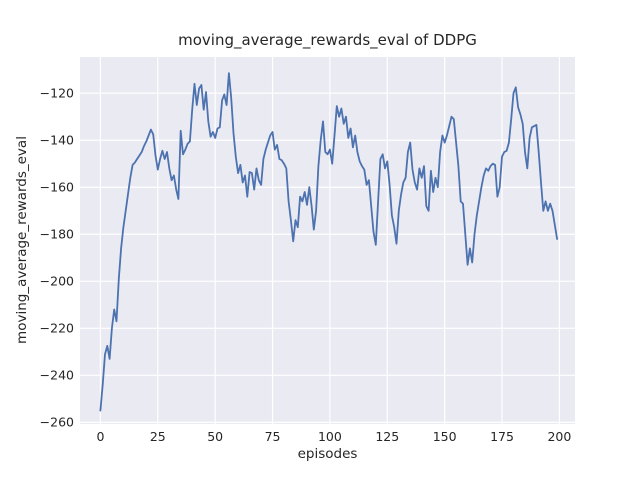 Image resolution: width=640 pixels, height=480 pixels. I want to click on y-tick-label: −260, so click(56, 422).